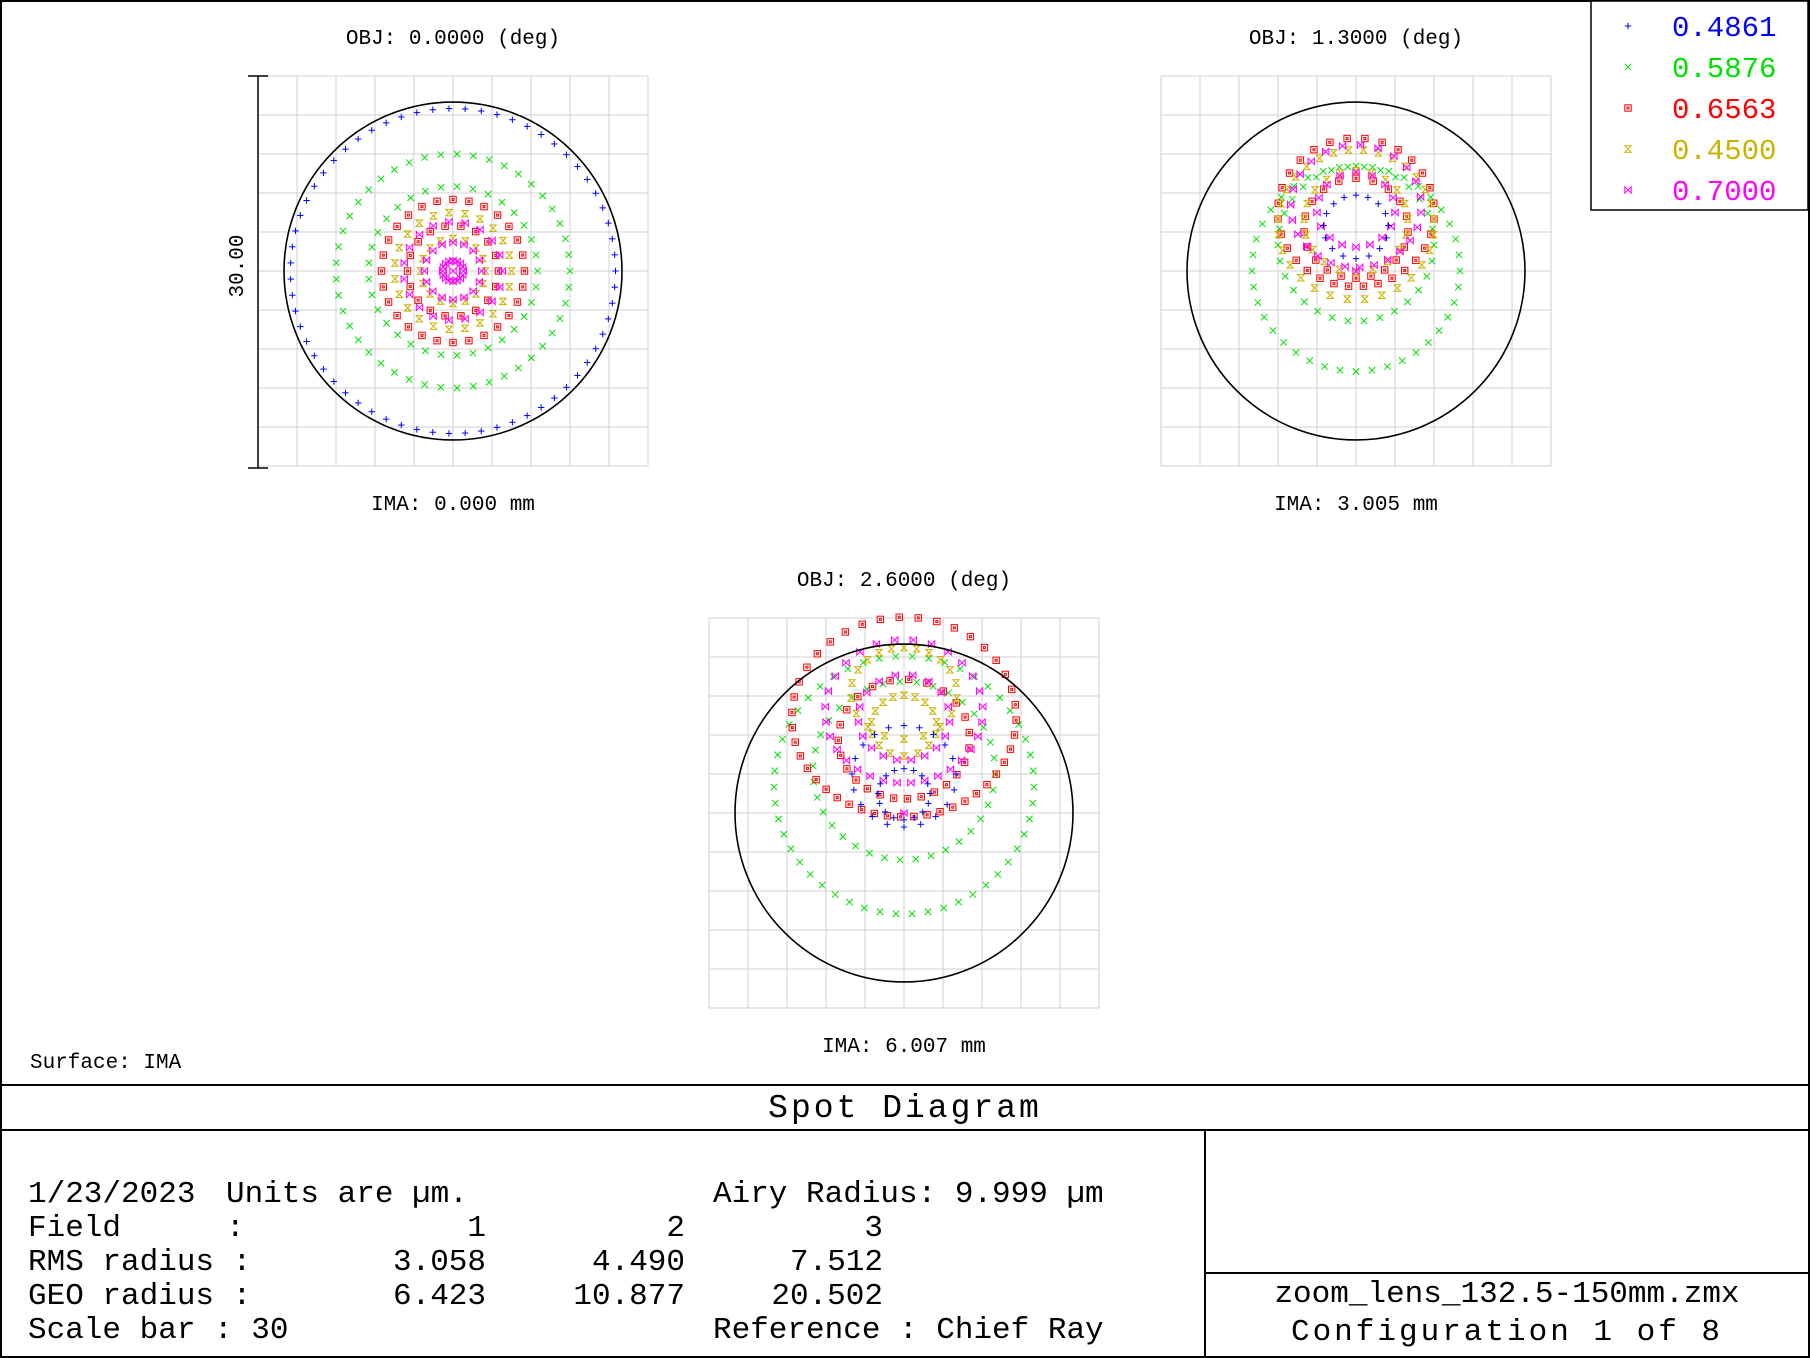  Describe the element at coordinates (235, 1228) in the screenshot. I see `field-row-colon: :` at that location.